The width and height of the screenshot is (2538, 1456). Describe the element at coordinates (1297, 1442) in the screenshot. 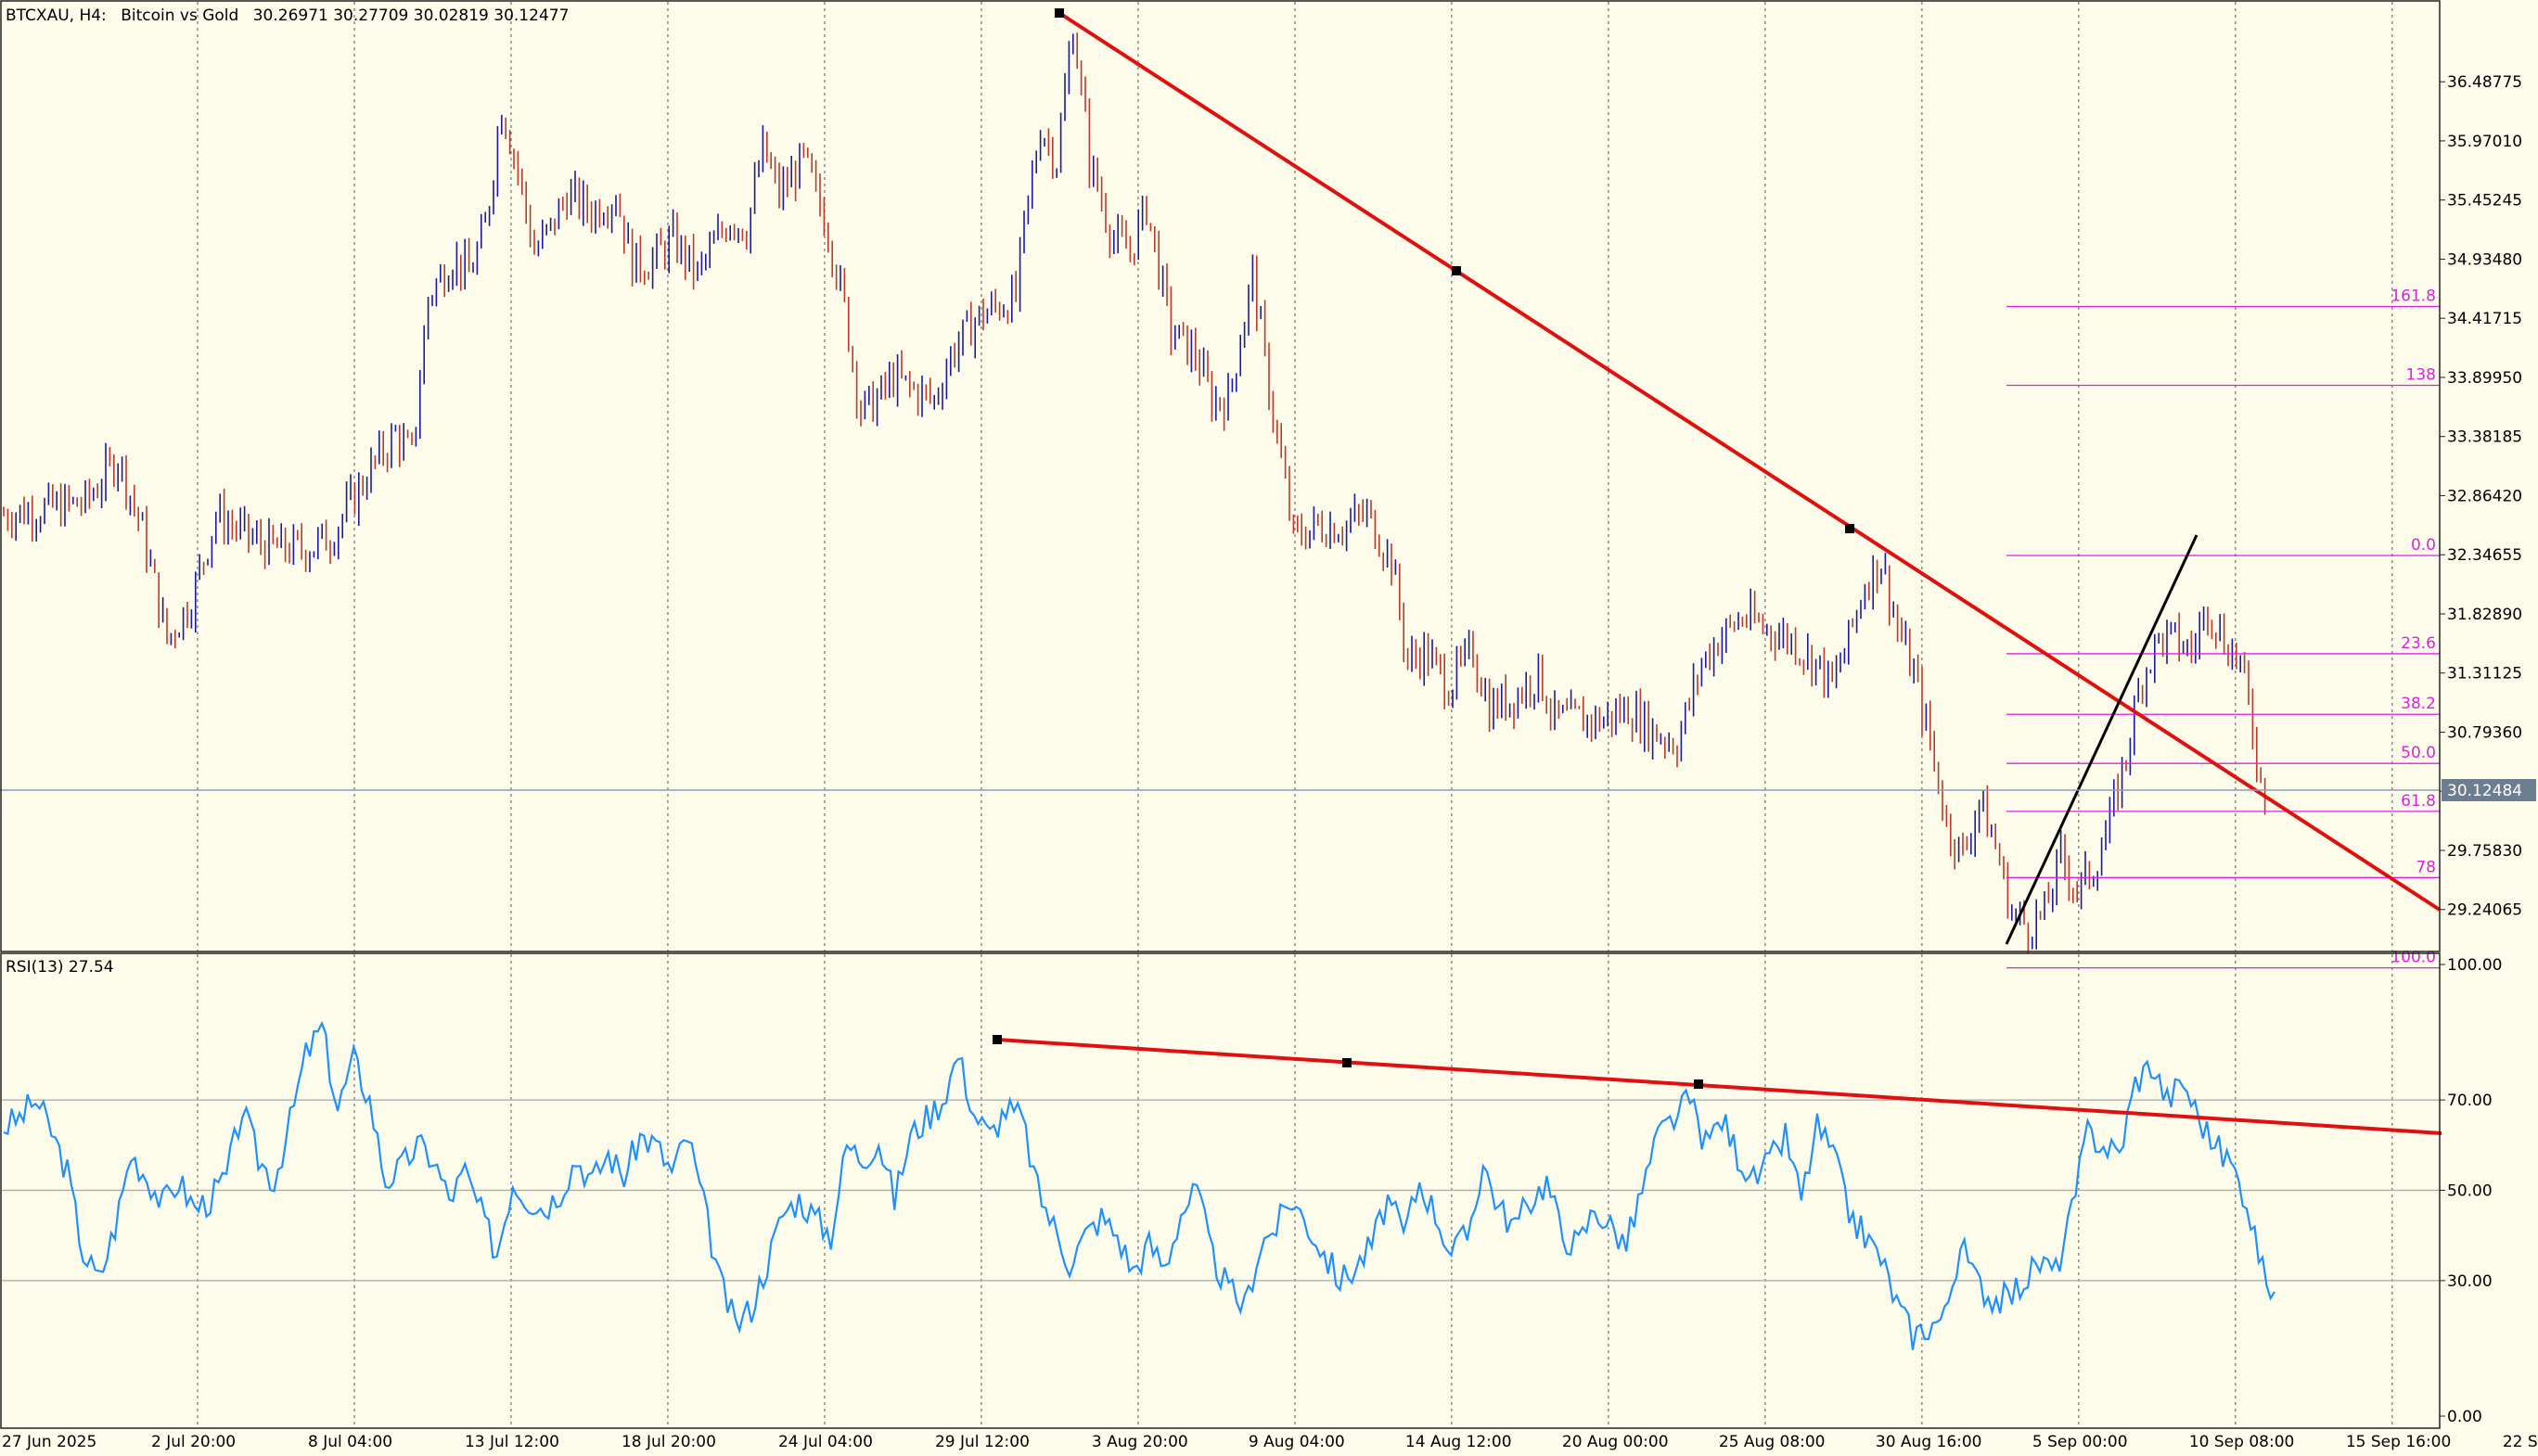

I see `time-tick-label: 9 Aug 04:00` at that location.